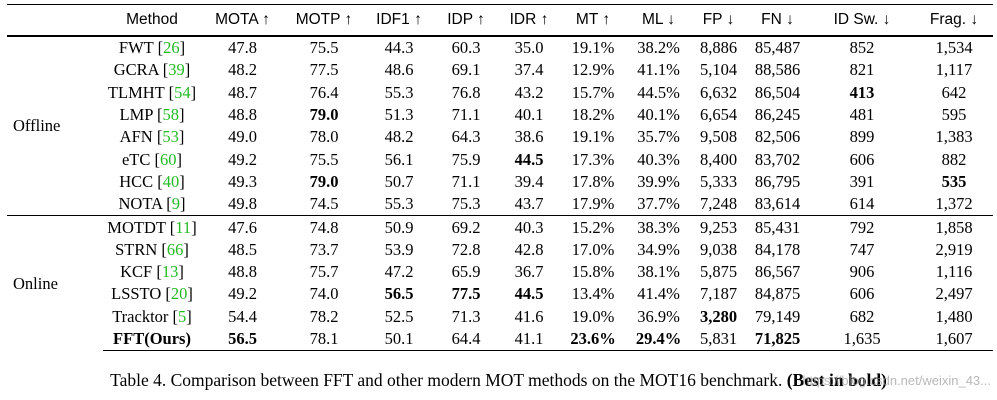  What do you see at coordinates (593, 159) in the screenshot?
I see `metric-cell: 17.3%` at bounding box center [593, 159].